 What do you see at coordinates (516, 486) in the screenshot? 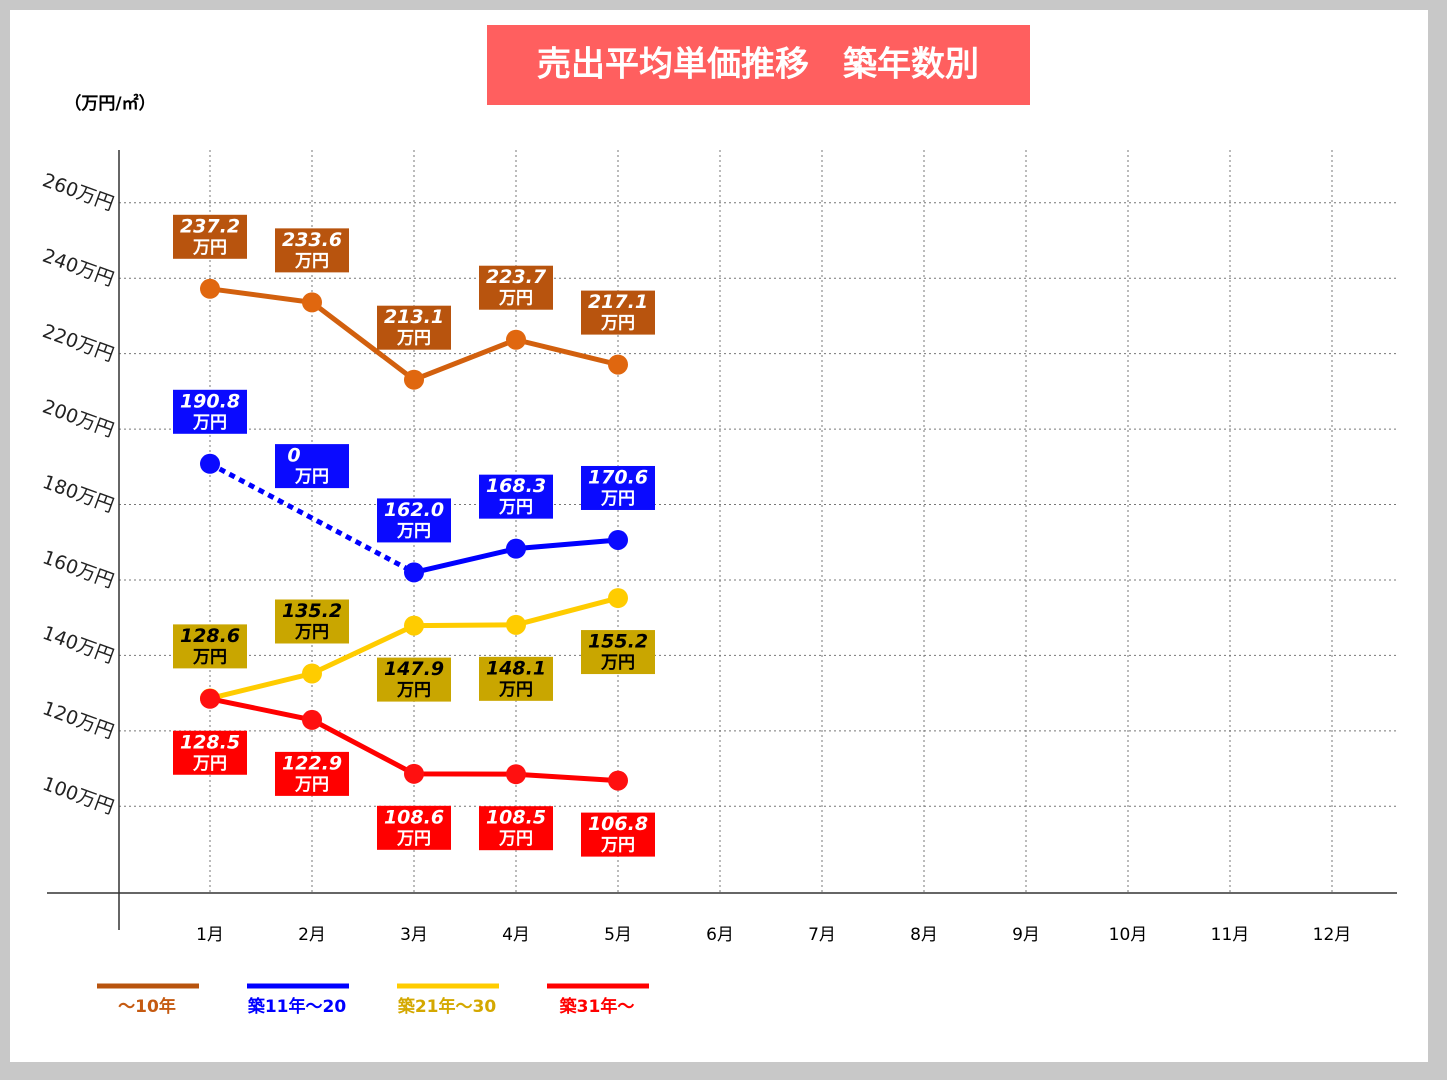
I see `data-label: 168.3` at bounding box center [516, 486].